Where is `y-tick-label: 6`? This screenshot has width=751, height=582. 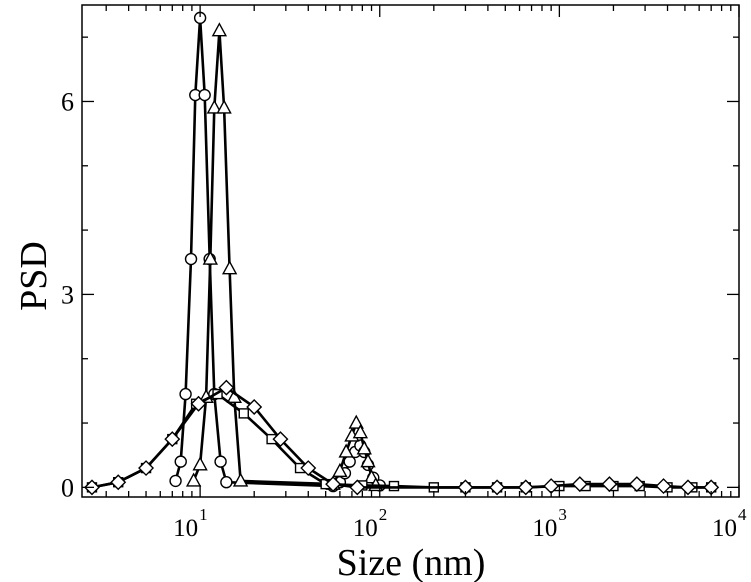 y-tick-label: 6 is located at coordinates (67, 101).